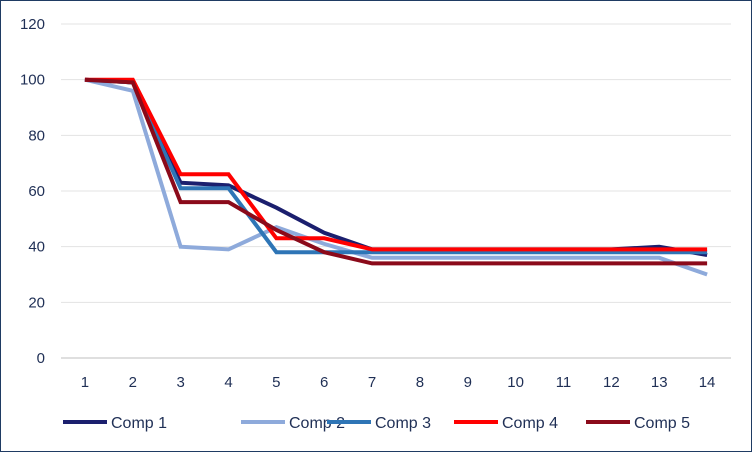 This screenshot has width=752, height=452. I want to click on x-tick-label: 3, so click(180, 382).